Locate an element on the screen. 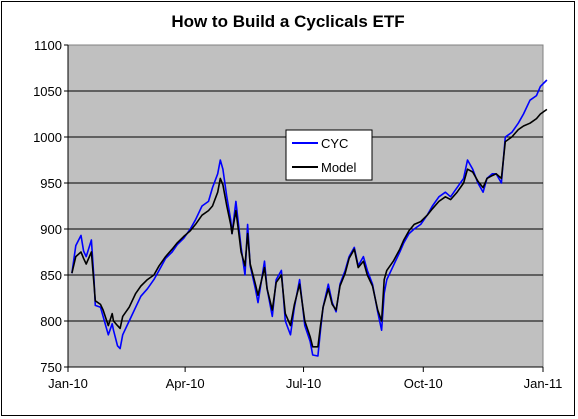  y-tick-label: 1000 is located at coordinates (47, 137).